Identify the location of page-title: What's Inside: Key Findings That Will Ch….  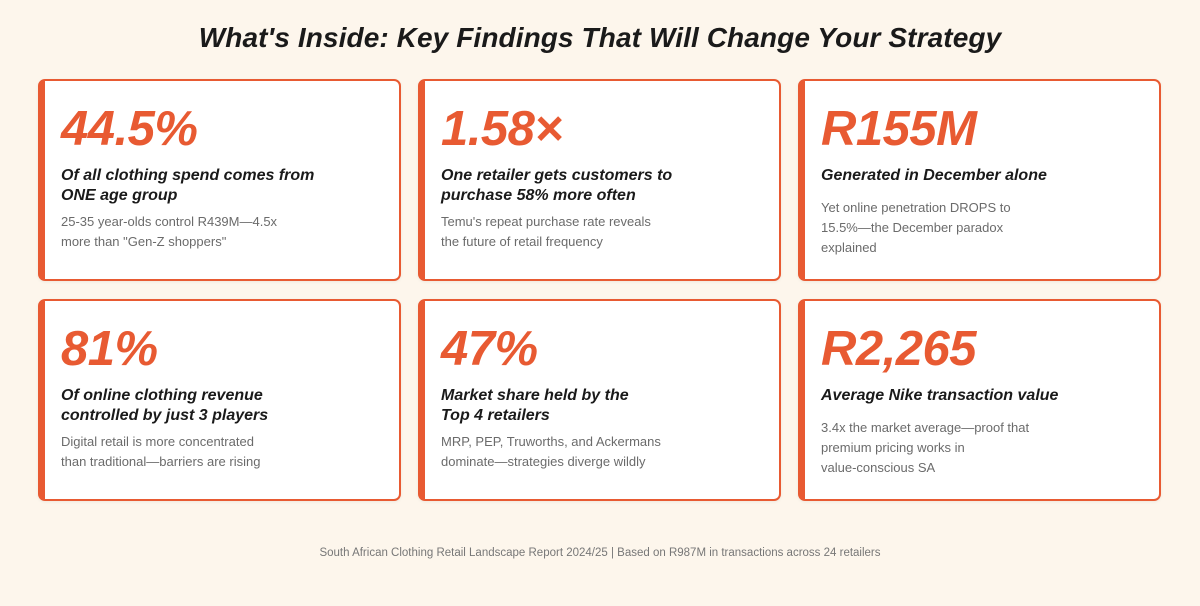
(600, 37).